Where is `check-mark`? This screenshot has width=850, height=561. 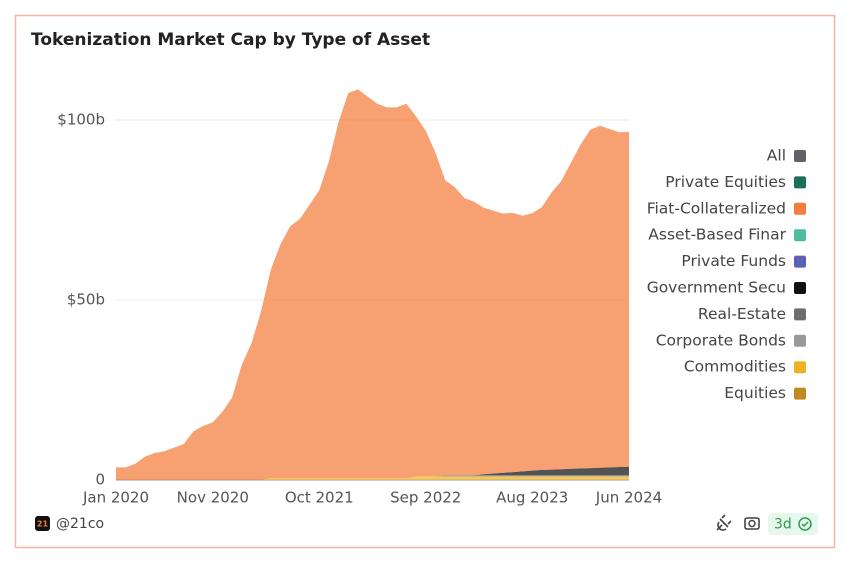
check-mark is located at coordinates (805, 524).